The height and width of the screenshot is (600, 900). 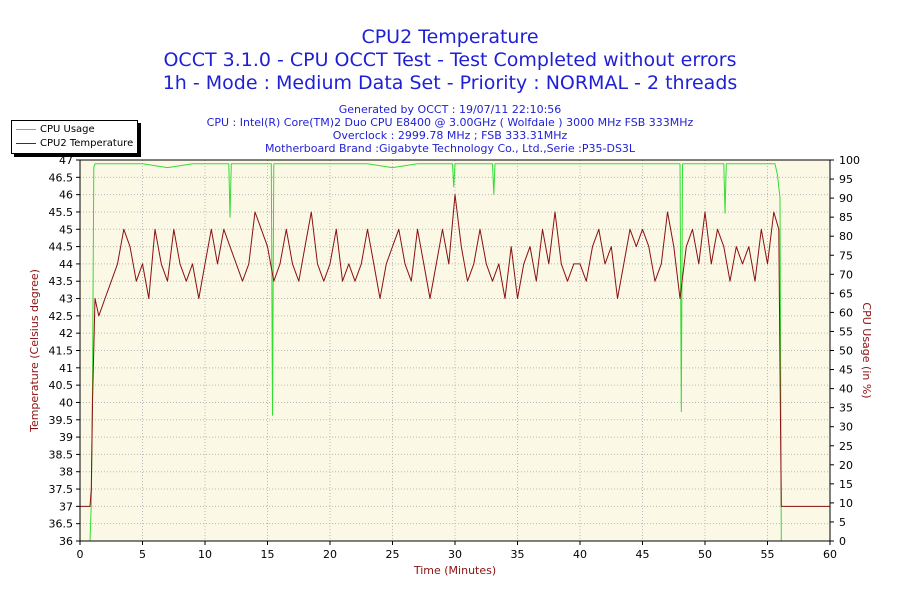 I want to click on y-tick-label-left: 42, so click(x=66, y=333).